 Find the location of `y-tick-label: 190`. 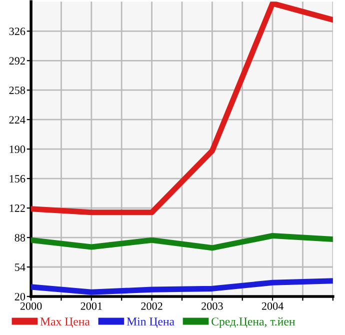

y-tick-label: 190 is located at coordinates (18, 150).